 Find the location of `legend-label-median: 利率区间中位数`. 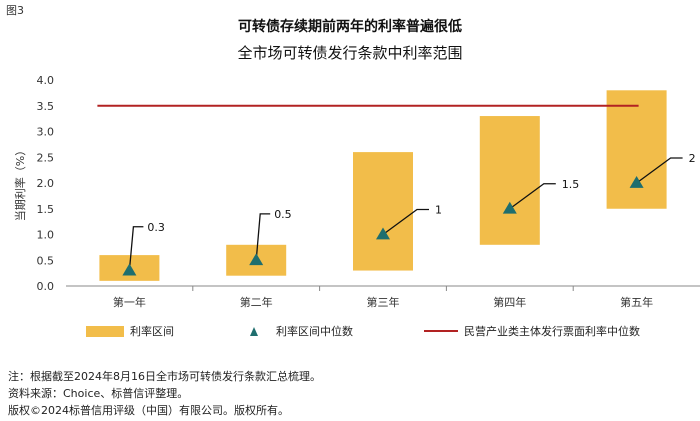

legend-label-median: 利率区间中位数 is located at coordinates (314, 331).